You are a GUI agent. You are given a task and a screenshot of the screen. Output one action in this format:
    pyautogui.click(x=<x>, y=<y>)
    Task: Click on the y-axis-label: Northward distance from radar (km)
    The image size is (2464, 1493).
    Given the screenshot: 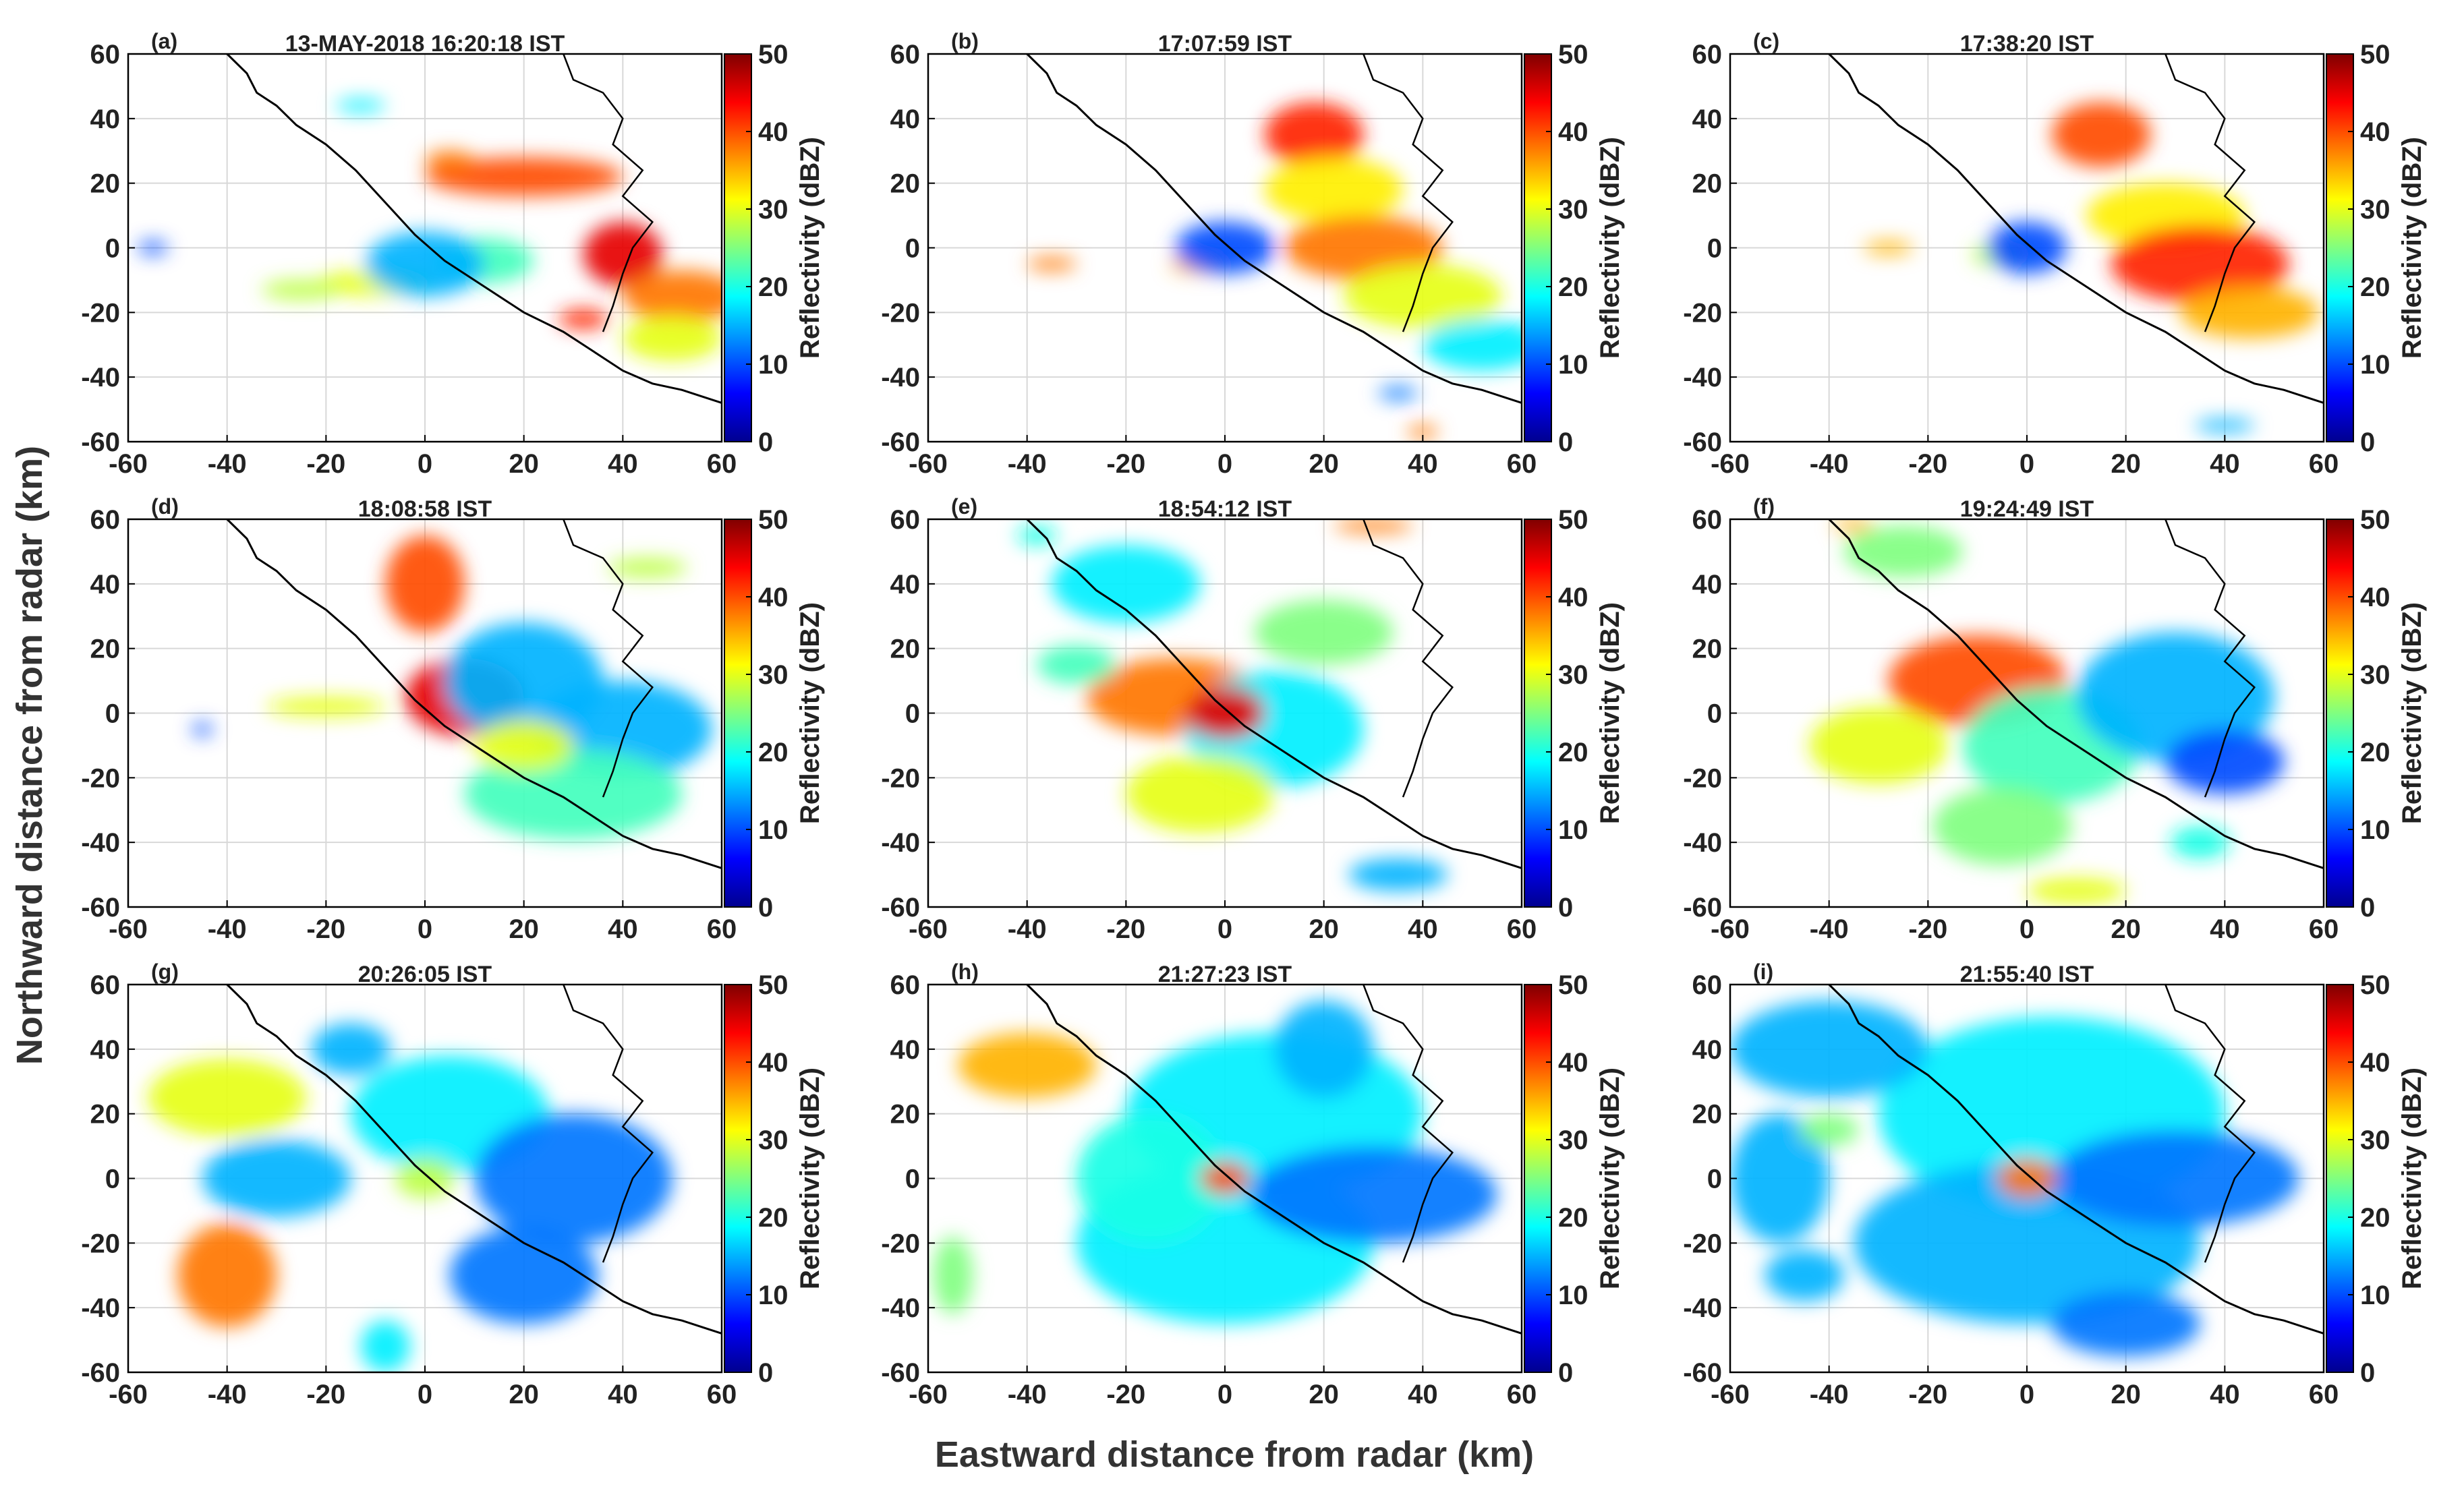 What is the action you would take?
    pyautogui.click(x=29, y=755)
    